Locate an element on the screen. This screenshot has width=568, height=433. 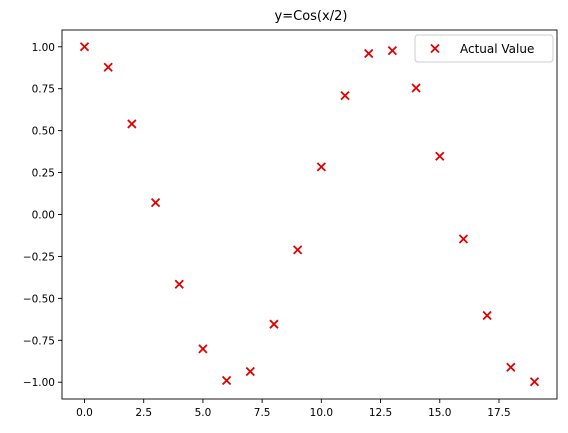
legend: Actual Value is located at coordinates (484, 48).